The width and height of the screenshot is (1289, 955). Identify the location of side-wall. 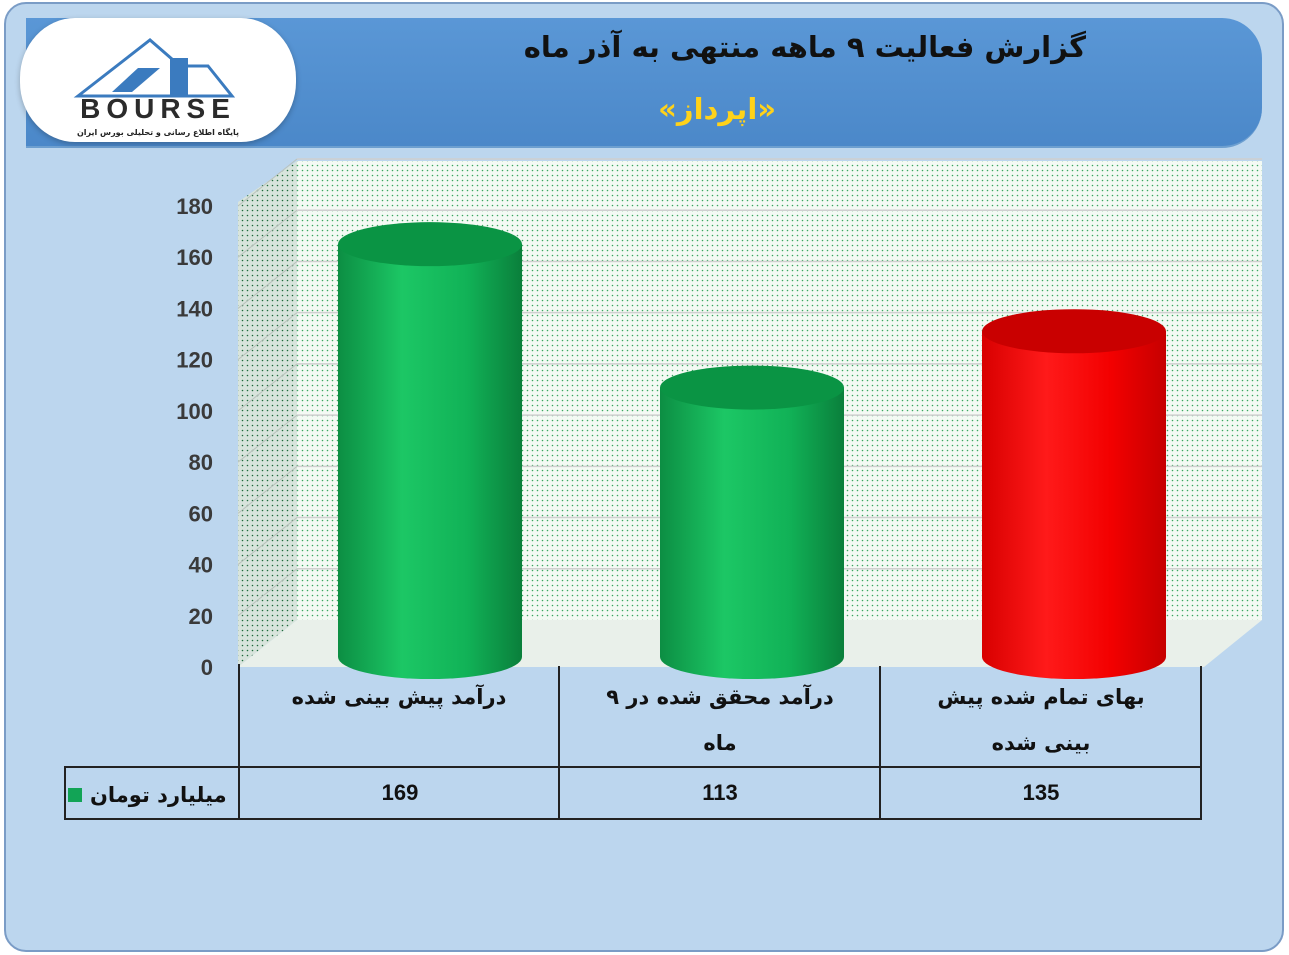
(267, 414).